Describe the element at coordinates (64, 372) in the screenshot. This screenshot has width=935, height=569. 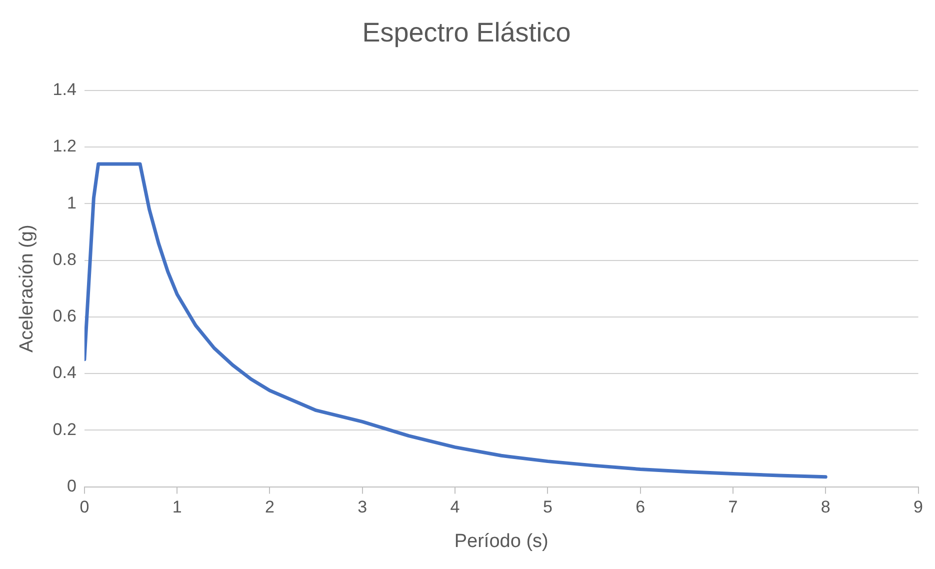
I see `y-tick-label: 0.4` at that location.